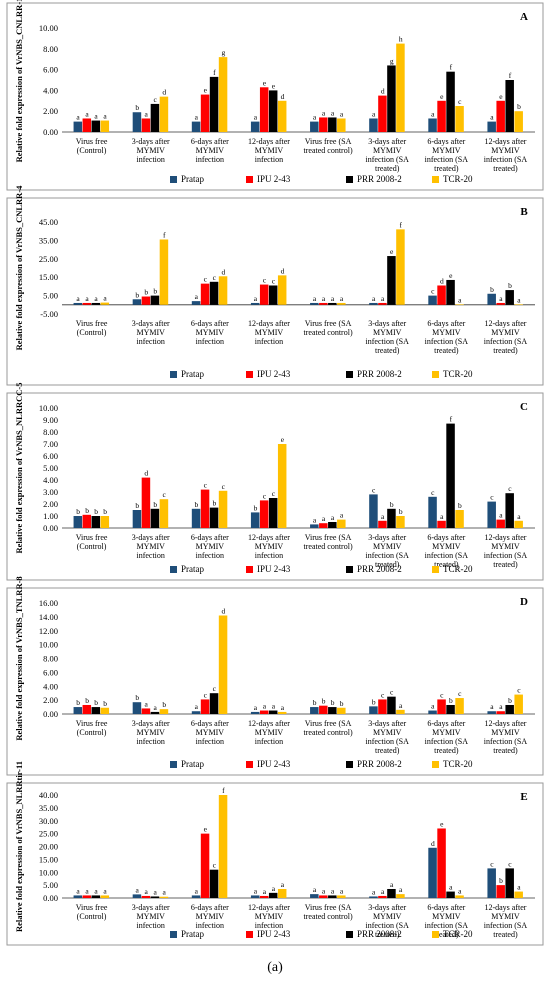 The width and height of the screenshot is (550, 986). What do you see at coordinates (50, 528) in the screenshot?
I see `y-tick-label: 0.00` at bounding box center [50, 528].